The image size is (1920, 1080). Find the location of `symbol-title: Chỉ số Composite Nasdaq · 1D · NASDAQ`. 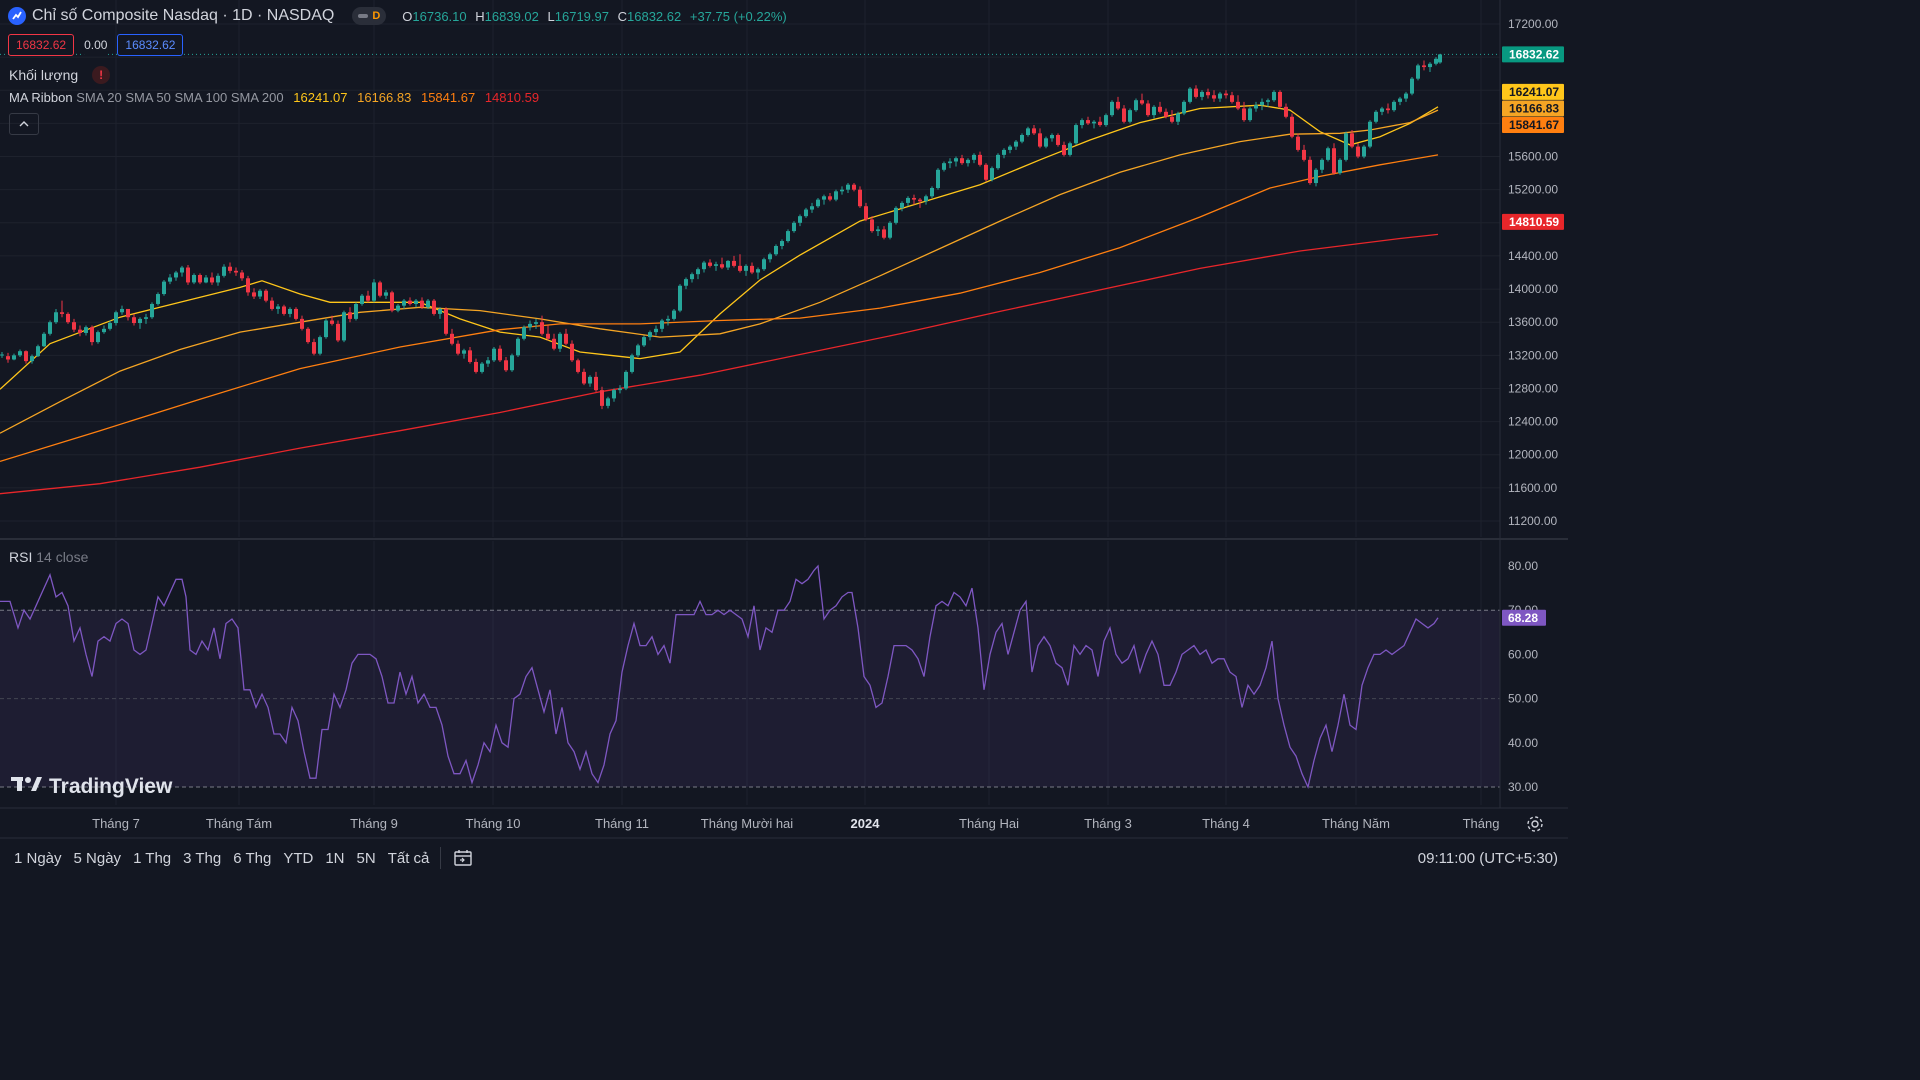

symbol-title: Chỉ số Composite Nasdaq · 1D · NASDAQ is located at coordinates (183, 15).